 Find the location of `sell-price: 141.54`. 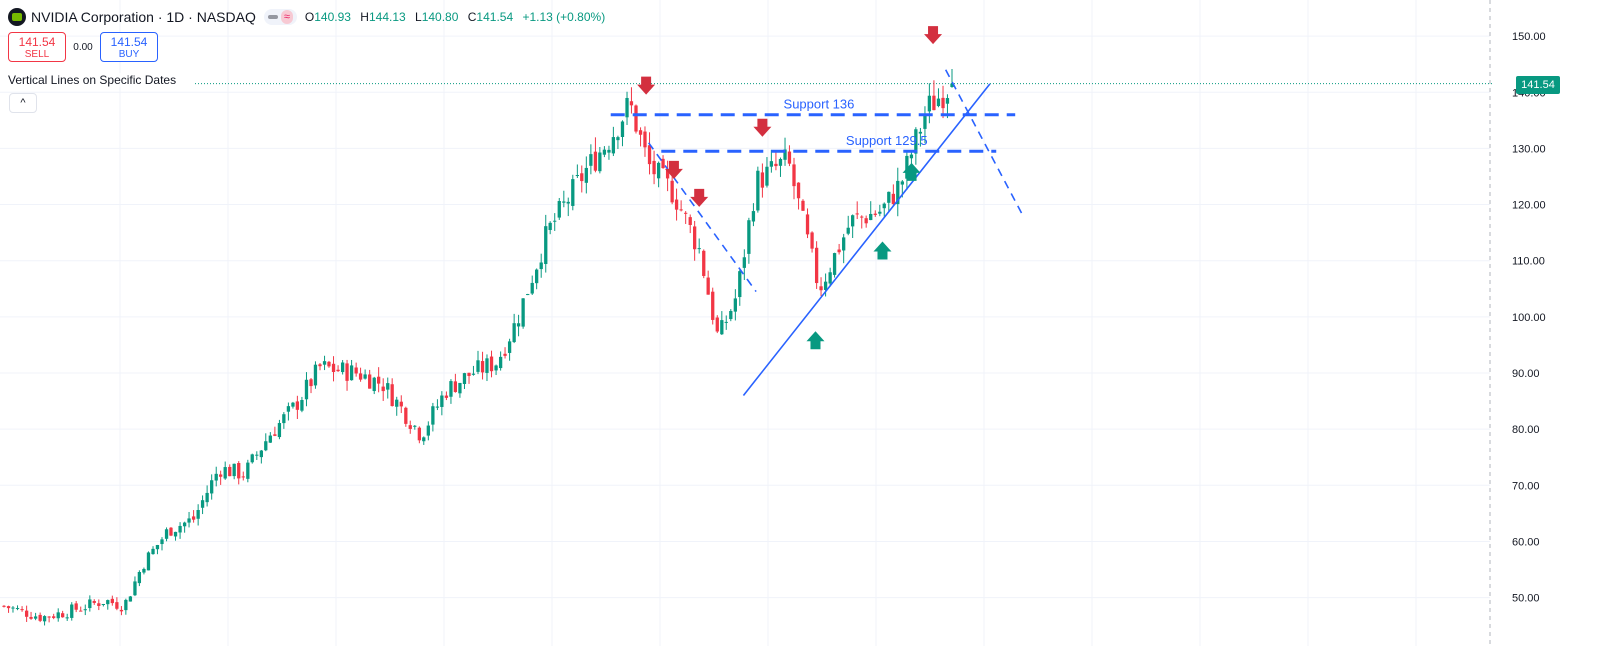

sell-price: 141.54 is located at coordinates (37, 41).